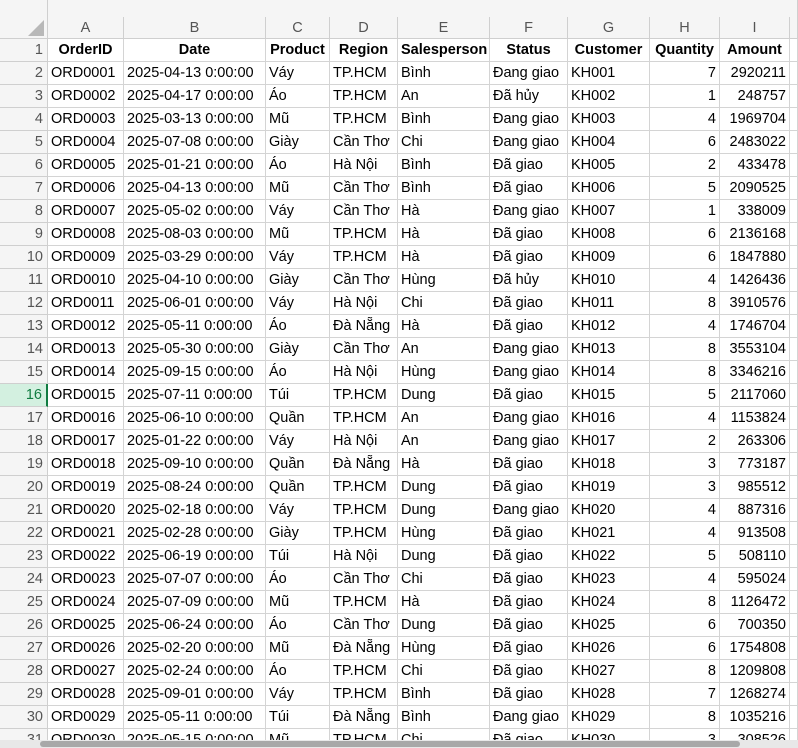  I want to click on cell: 2025-08-24 0:00:00, so click(195, 487).